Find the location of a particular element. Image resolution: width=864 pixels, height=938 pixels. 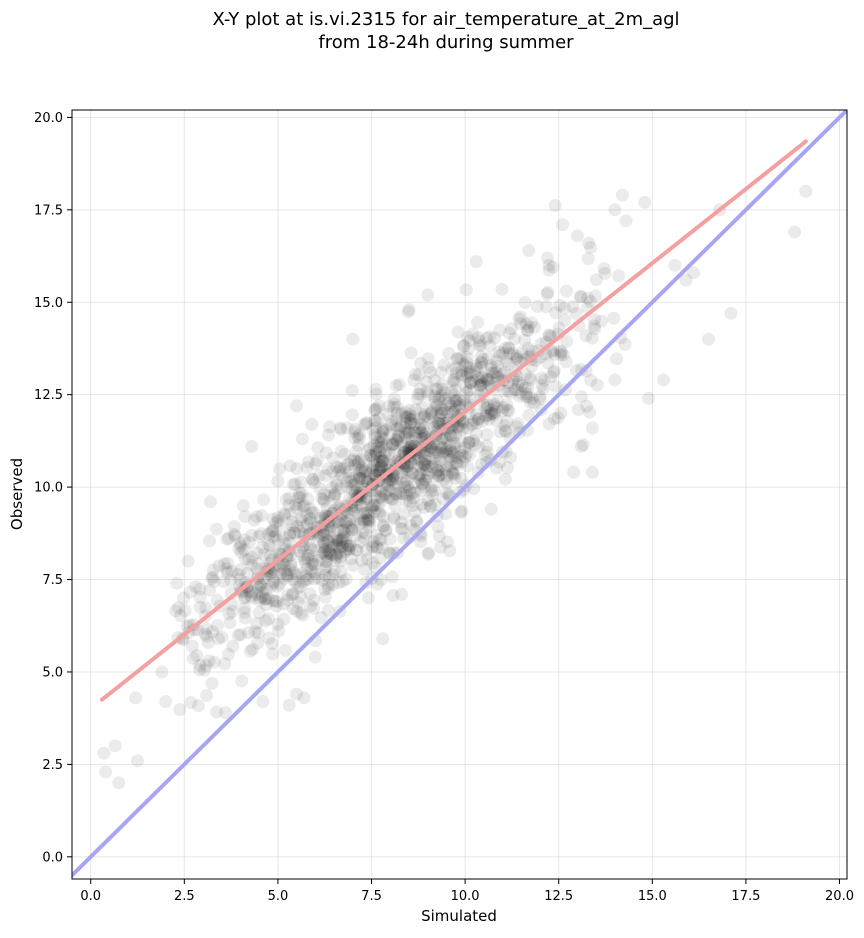

x-tick-label: 5.0 is located at coordinates (278, 896).